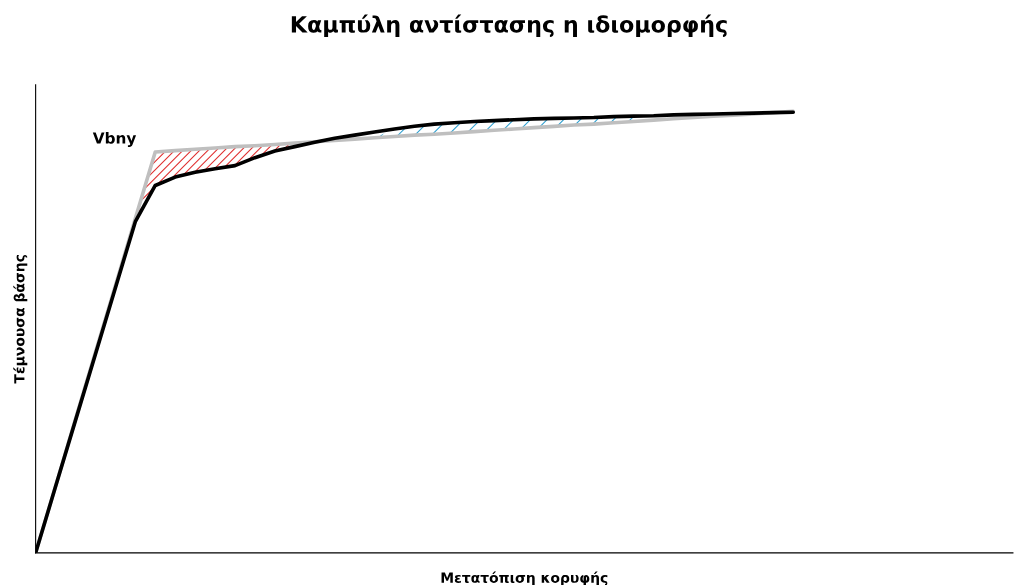  What do you see at coordinates (524, 578) in the screenshot?
I see `x-axis-title: Μετατόπιση κορυφής` at bounding box center [524, 578].